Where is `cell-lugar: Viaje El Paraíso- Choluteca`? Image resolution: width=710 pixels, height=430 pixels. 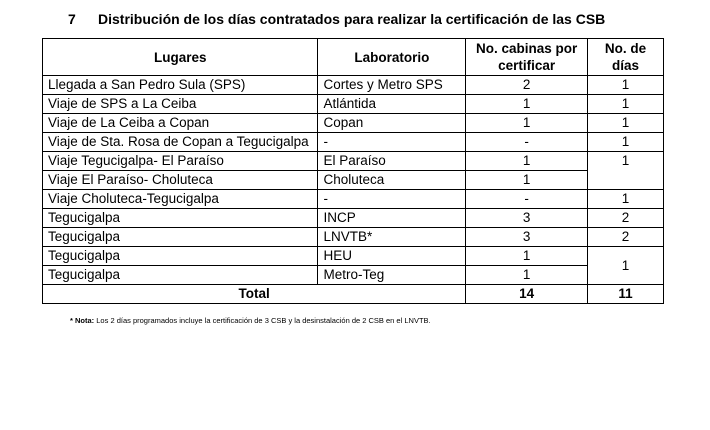
cell-lugar: Viaje El Paraíso- Choluteca is located at coordinates (180, 180).